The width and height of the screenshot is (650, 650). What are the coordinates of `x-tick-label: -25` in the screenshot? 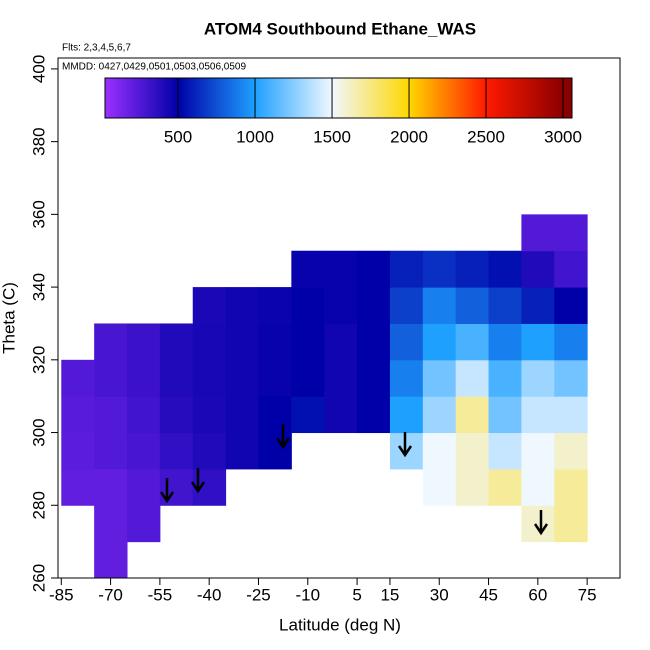 It's located at (258, 594).